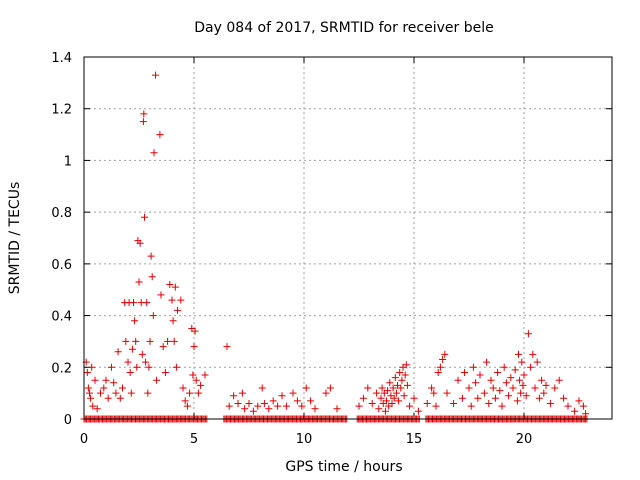  Describe the element at coordinates (343, 467) in the screenshot. I see `x-axis-label: GPS time / hours` at that location.